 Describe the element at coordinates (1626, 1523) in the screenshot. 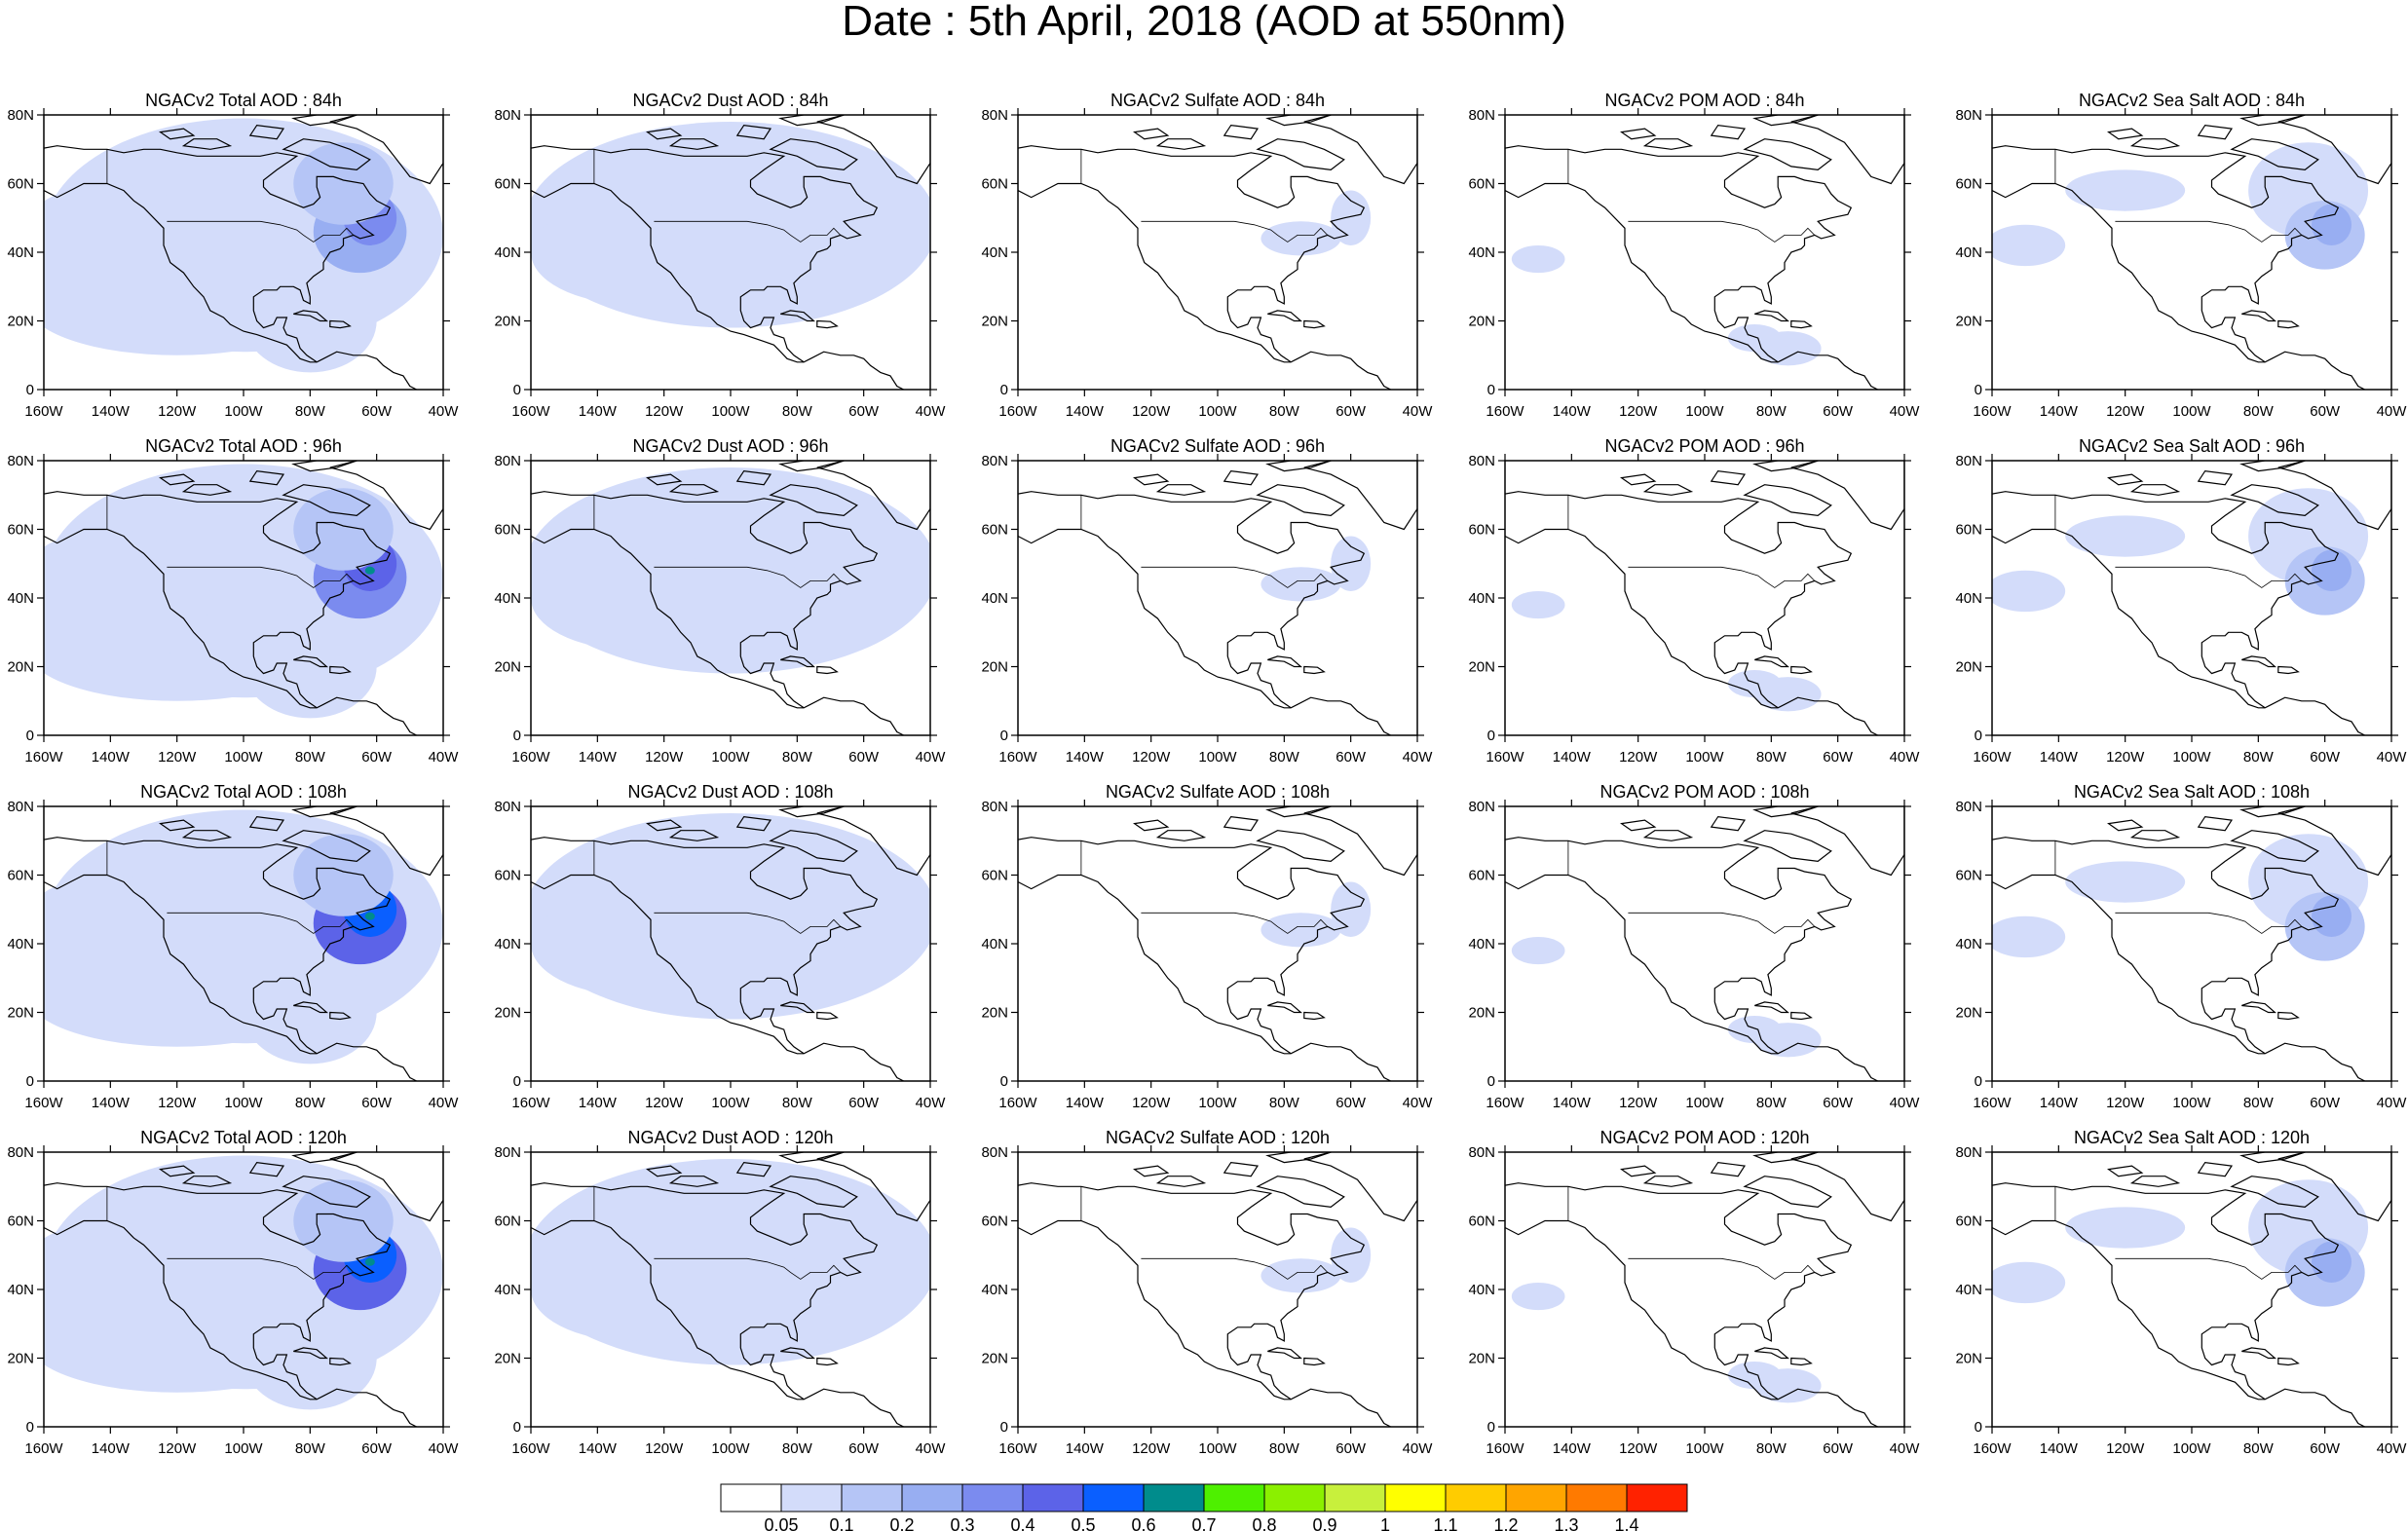

I see `colorbar-label: 1.4` at that location.